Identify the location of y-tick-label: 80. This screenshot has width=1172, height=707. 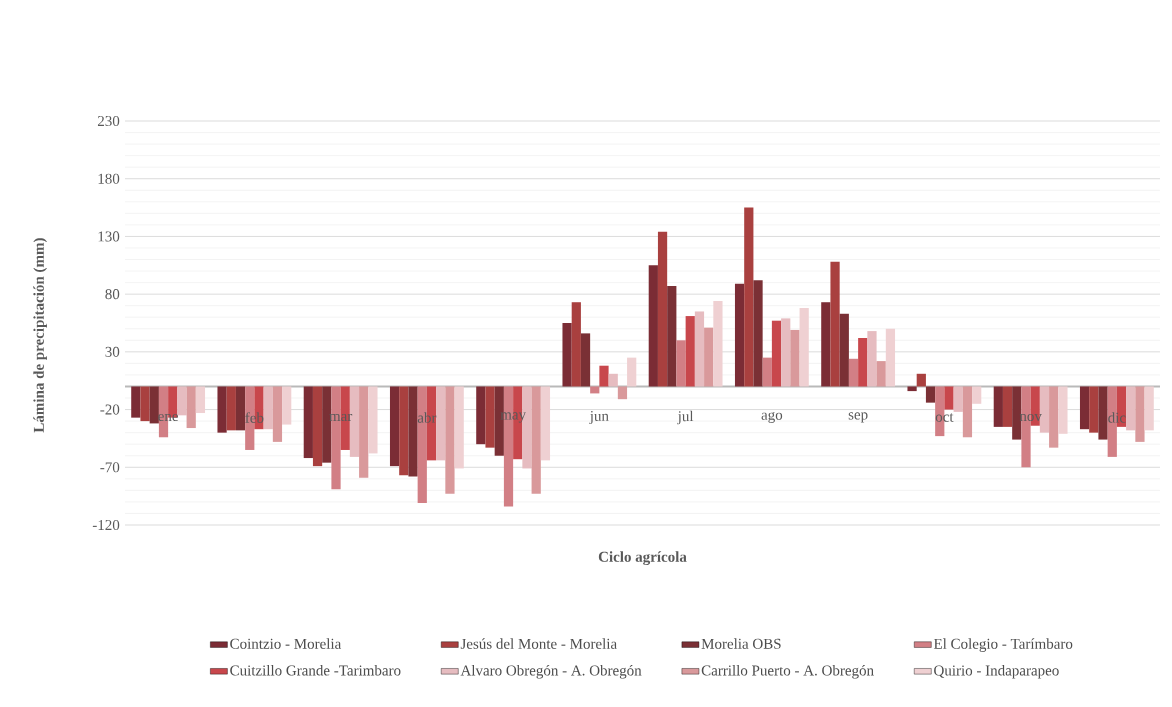
(112, 294).